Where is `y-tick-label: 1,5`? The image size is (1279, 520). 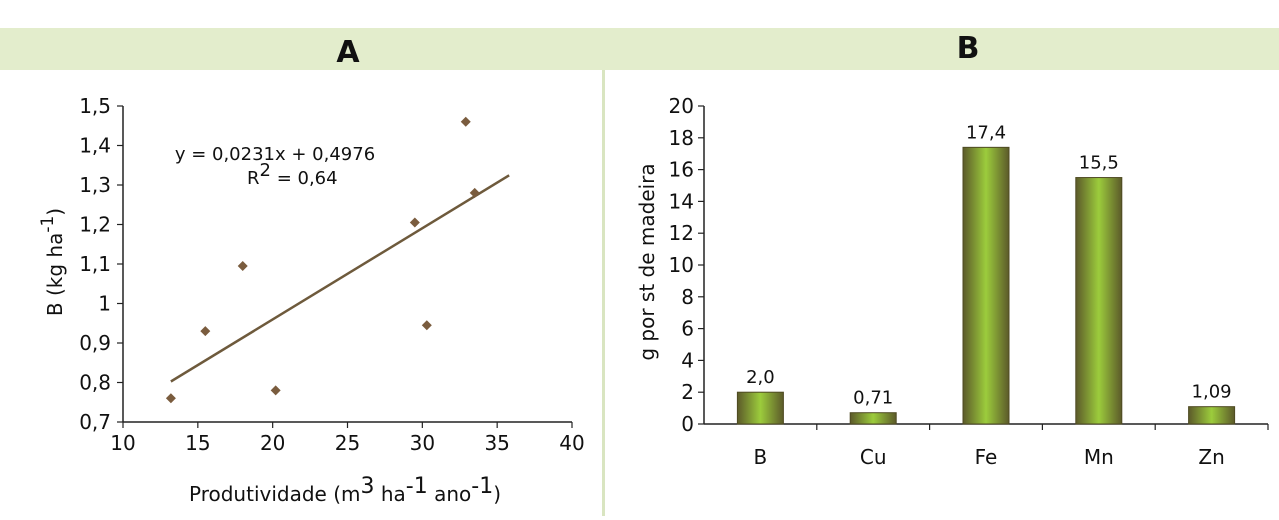
y-tick-label: 1,5 is located at coordinates (95, 106).